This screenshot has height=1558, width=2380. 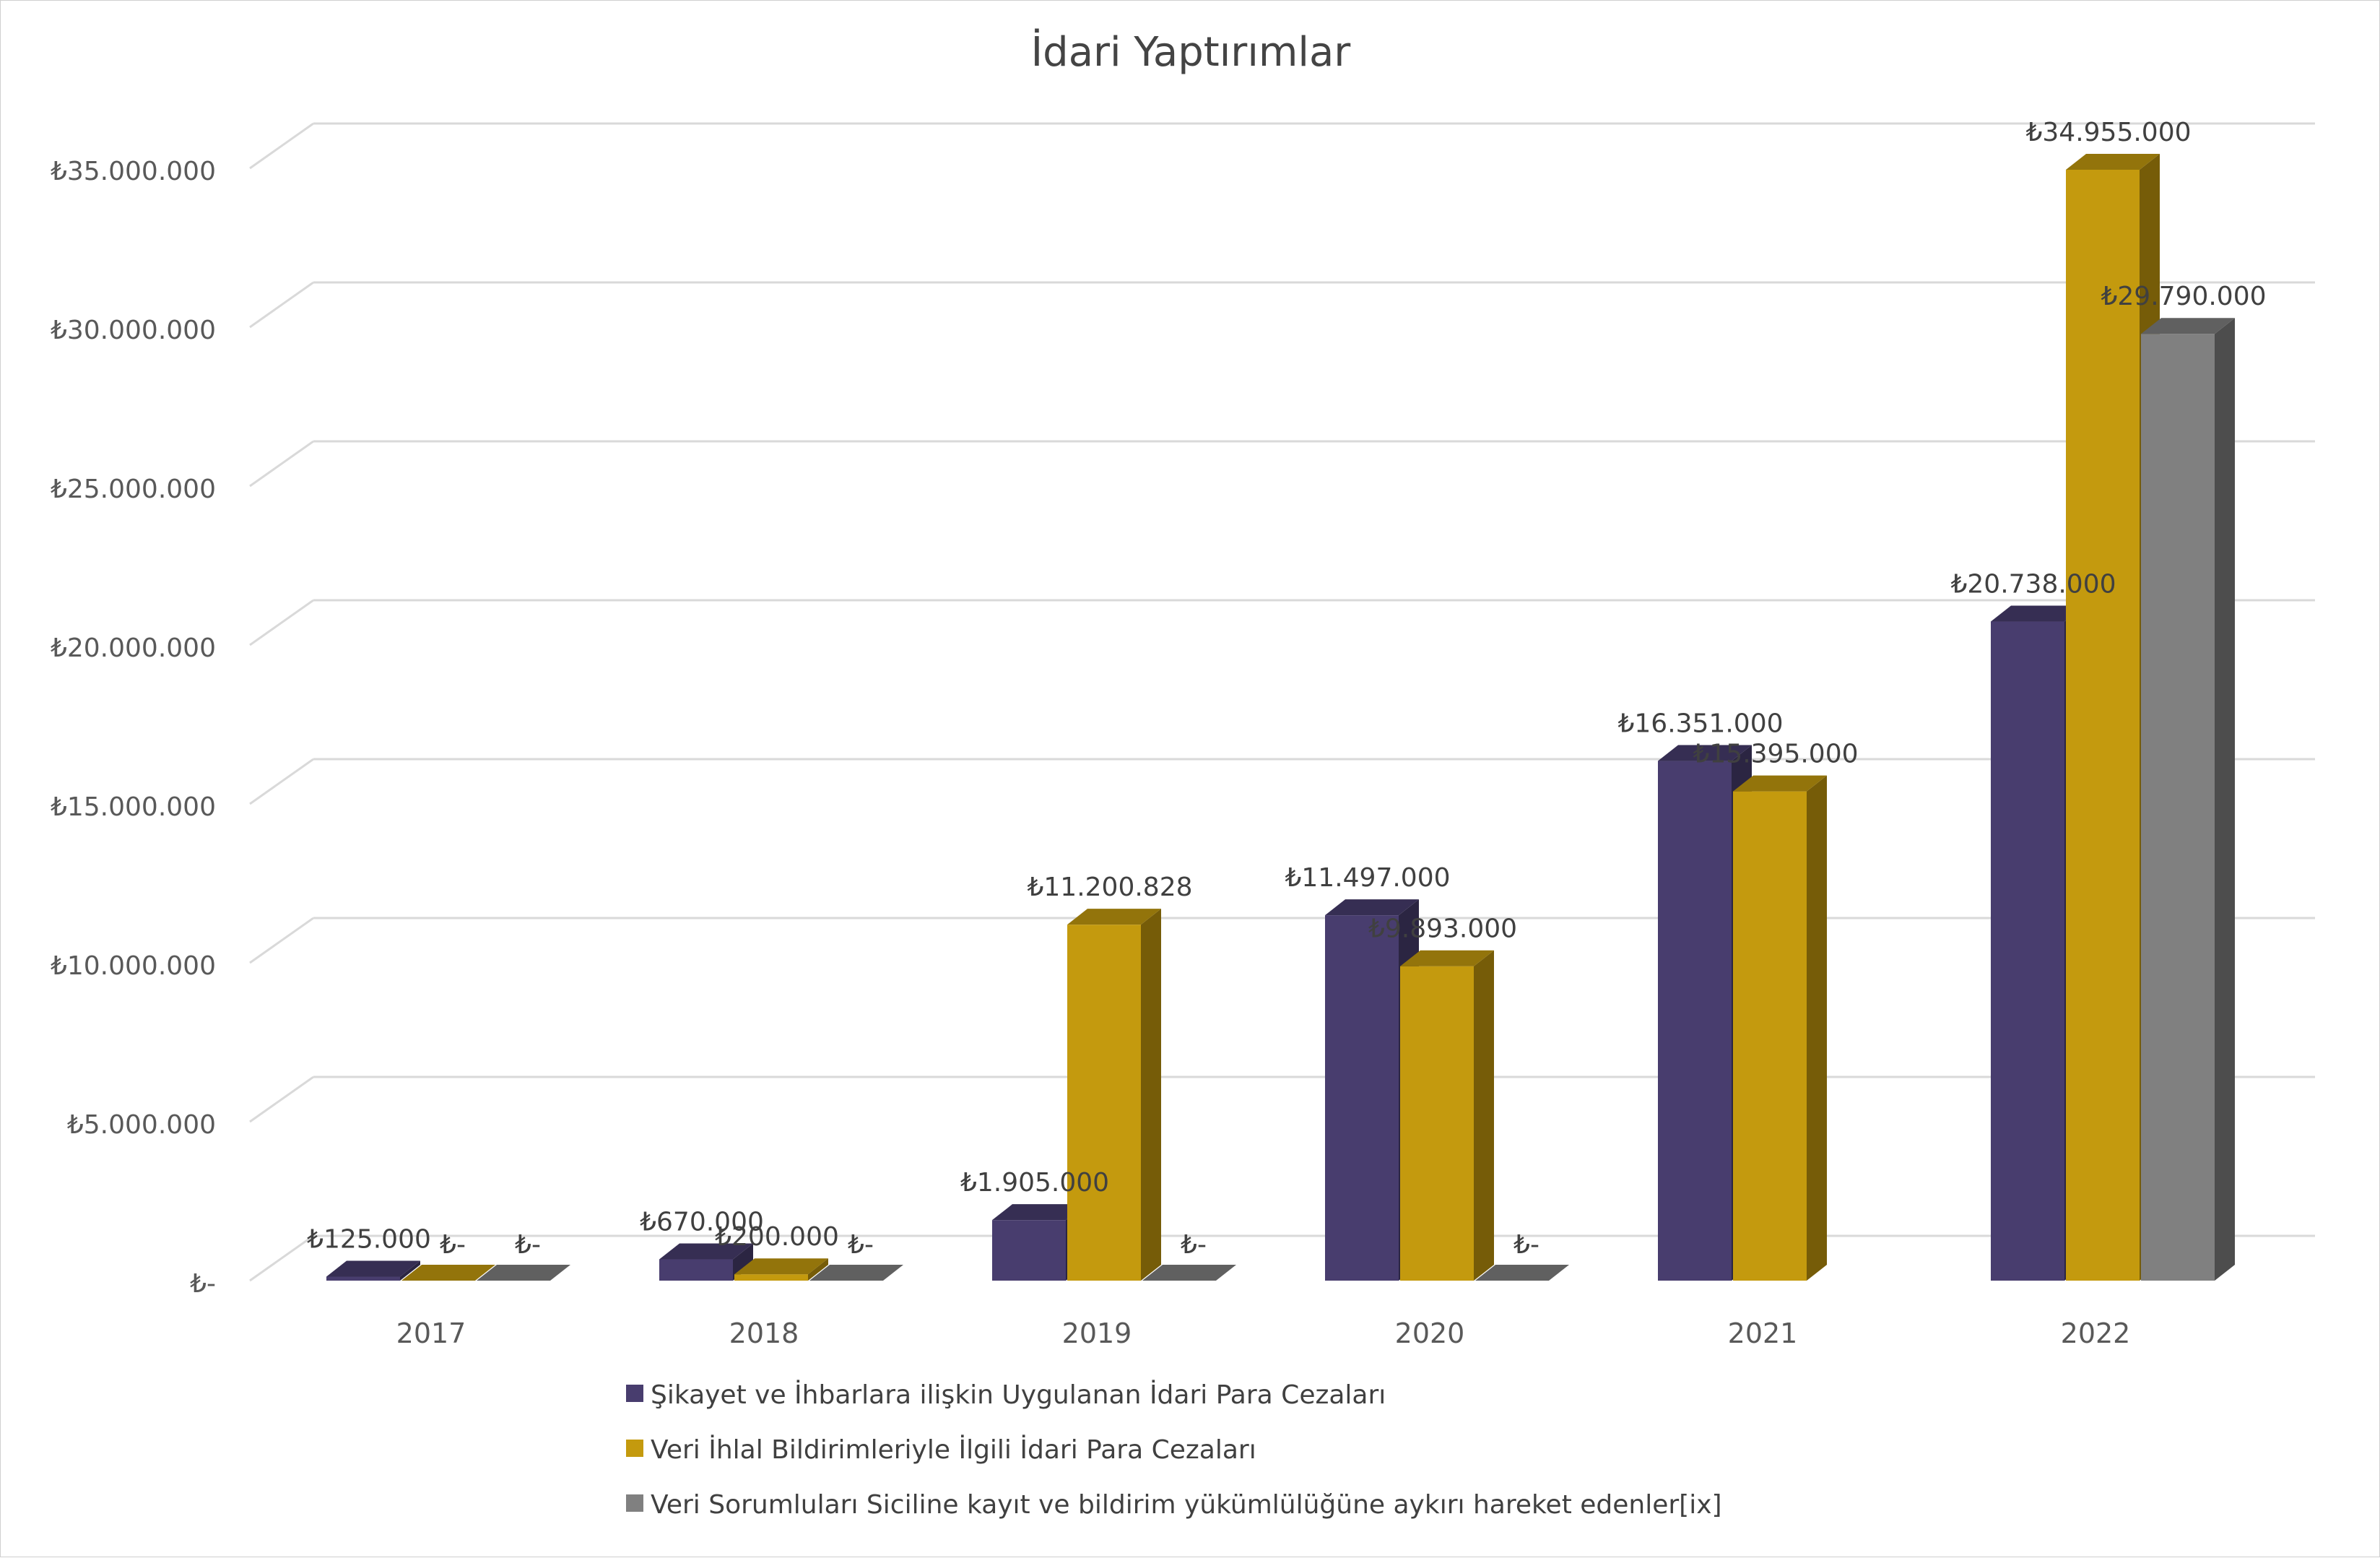 What do you see at coordinates (133, 330) in the screenshot?
I see `y-tick-label: ₺30.000.000` at bounding box center [133, 330].